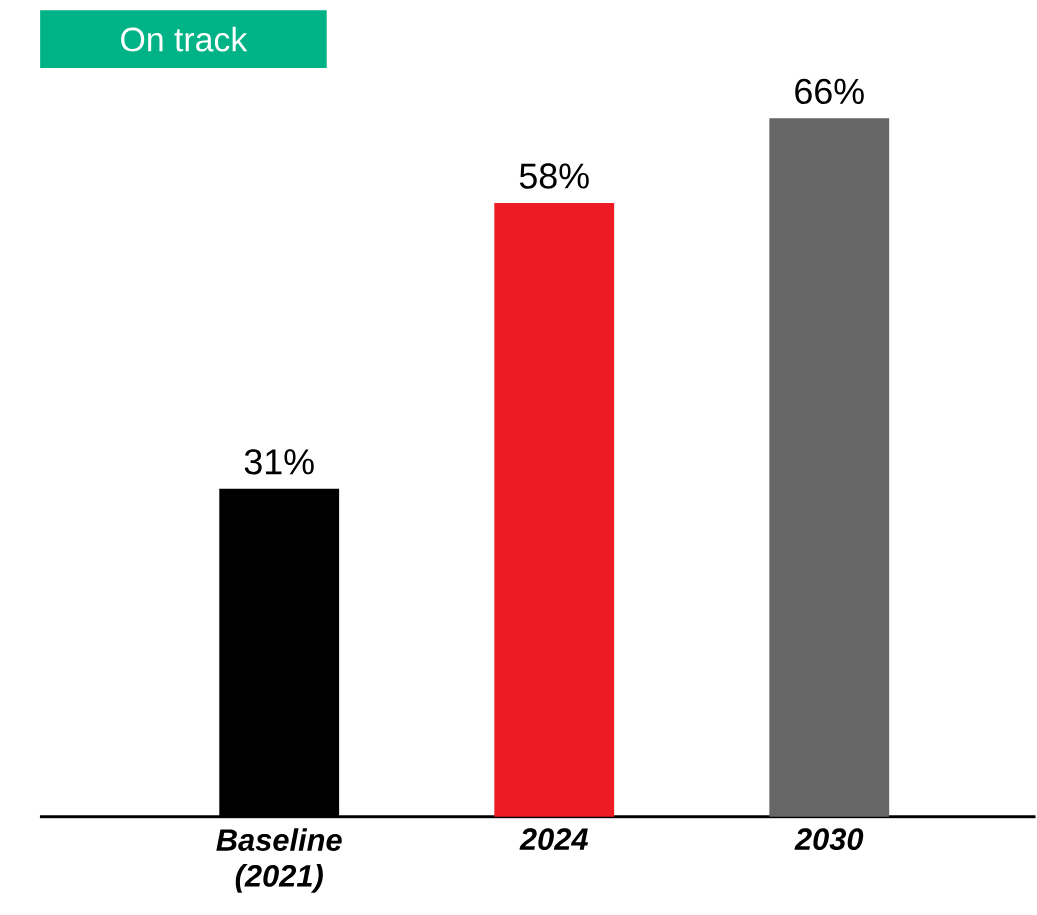  Describe the element at coordinates (829, 839) in the screenshot. I see `x-tick-label: 2030` at that location.